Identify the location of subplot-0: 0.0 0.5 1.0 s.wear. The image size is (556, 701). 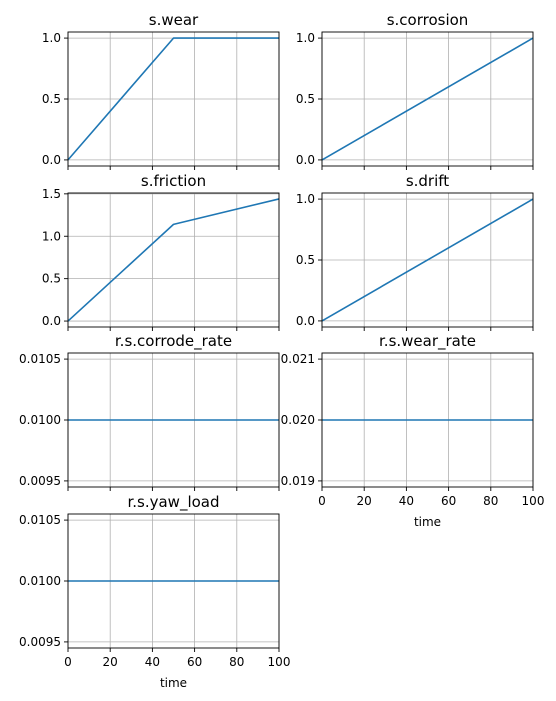
(161, 90).